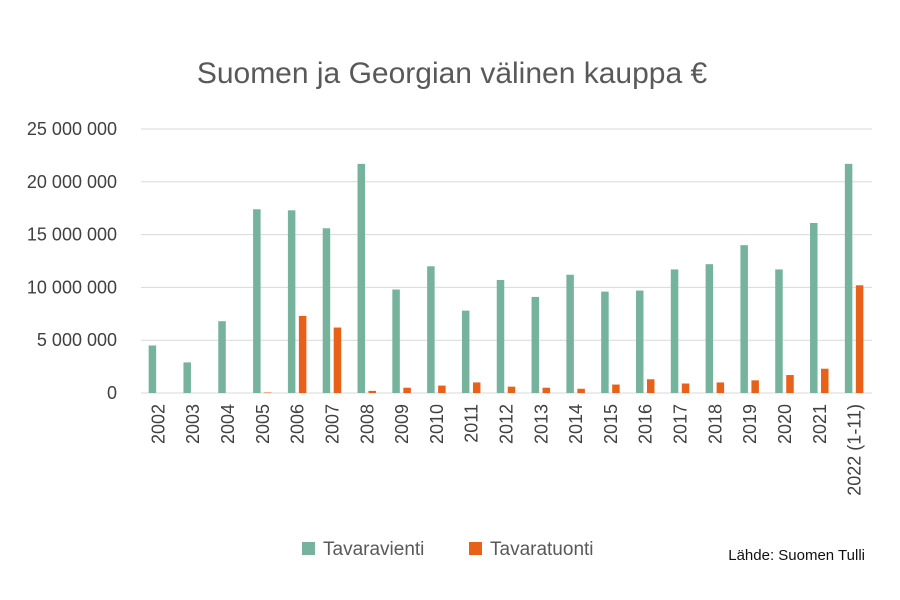 The height and width of the screenshot is (600, 900). I want to click on x-tick-label: 2013, so click(541, 424).